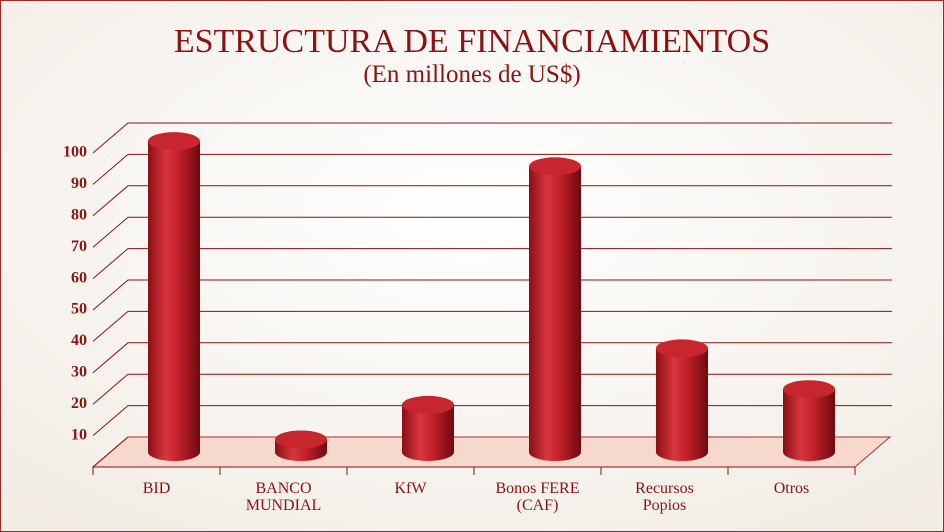 Image resolution: width=944 pixels, height=532 pixels. What do you see at coordinates (79, 340) in the screenshot?
I see `y-tick-label: 40` at bounding box center [79, 340].